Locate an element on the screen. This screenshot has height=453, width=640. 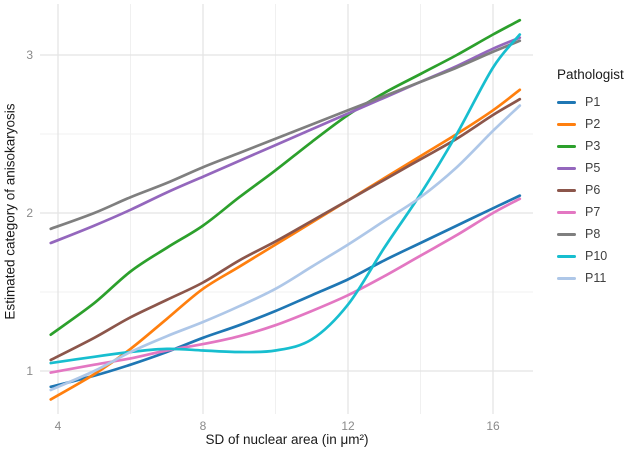
legend-item-P7: P7 is located at coordinates (598, 212).